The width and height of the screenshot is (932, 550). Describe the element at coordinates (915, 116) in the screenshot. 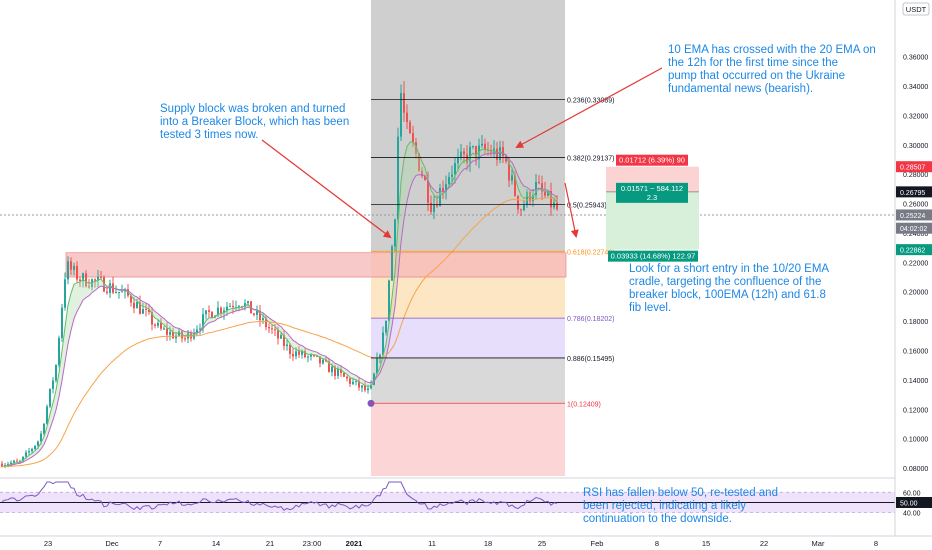

I see `price-tick-label: 0.32000` at that location.